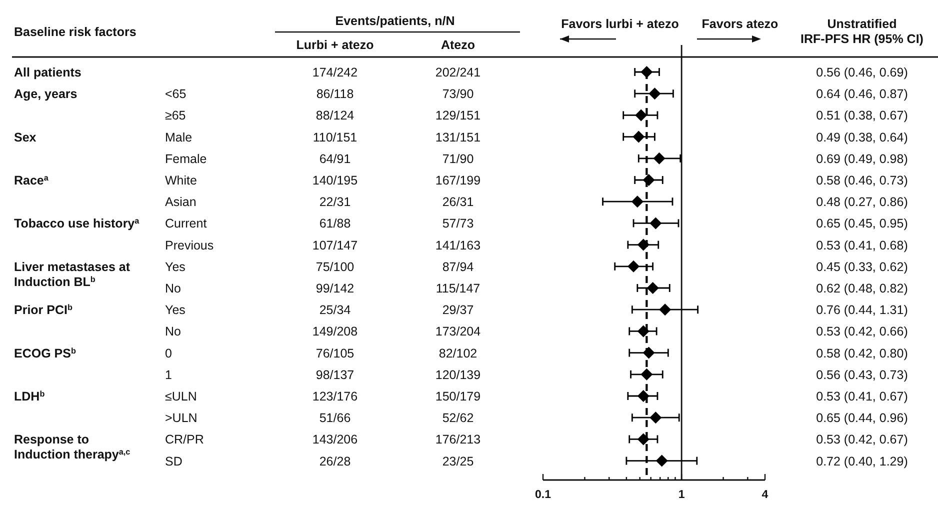  Describe the element at coordinates (862, 31) in the screenshot. I see `text: Unstratified IRF-PFS HR (95% CI)` at that location.